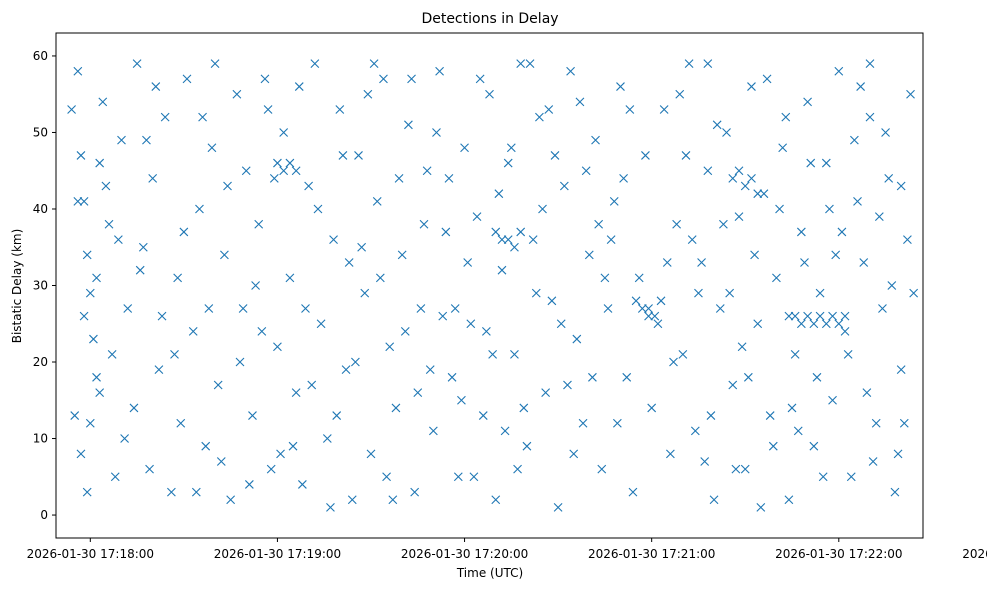 The image size is (987, 590). I want to click on y-tick-label: 10, so click(40, 439).